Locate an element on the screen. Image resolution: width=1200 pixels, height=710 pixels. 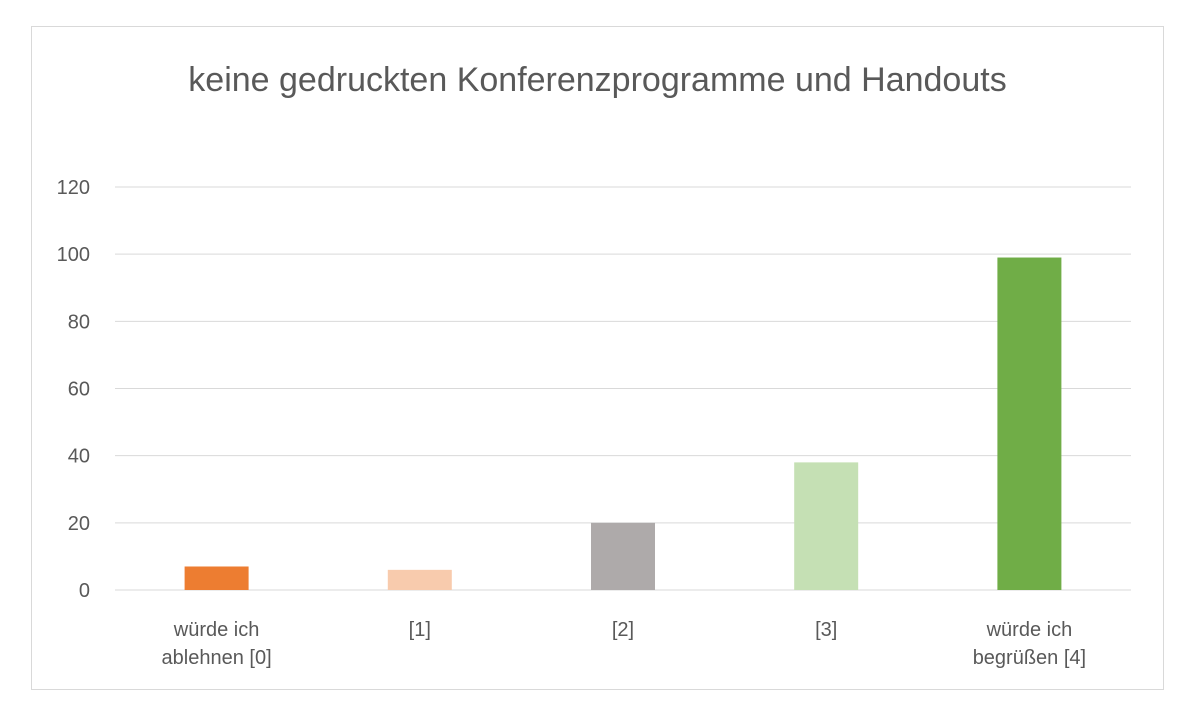
x-tick-label: [2] is located at coordinates (623, 630).